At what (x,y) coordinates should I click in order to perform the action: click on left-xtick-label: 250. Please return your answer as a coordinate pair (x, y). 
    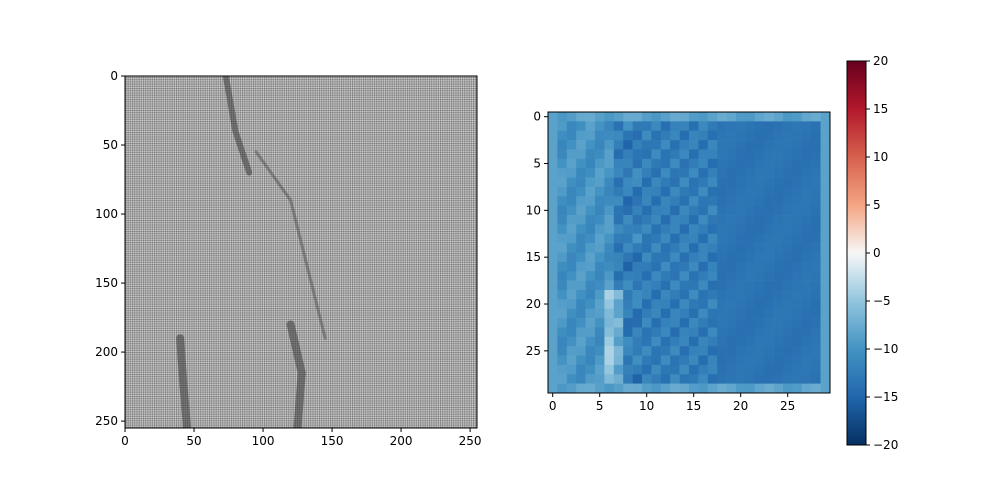
    Looking at the image, I should click on (470, 441).